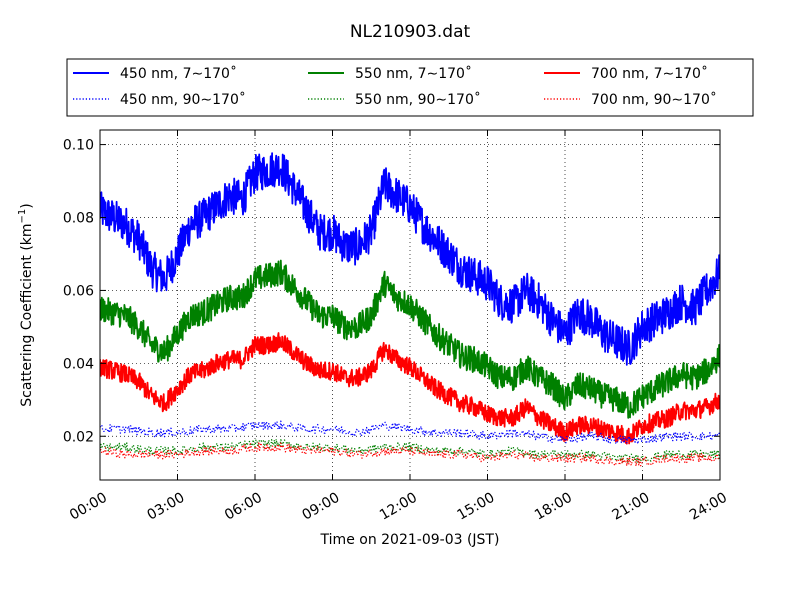  I want to click on legend-label-2: 700 nm, 7∼170˚, so click(649, 73).